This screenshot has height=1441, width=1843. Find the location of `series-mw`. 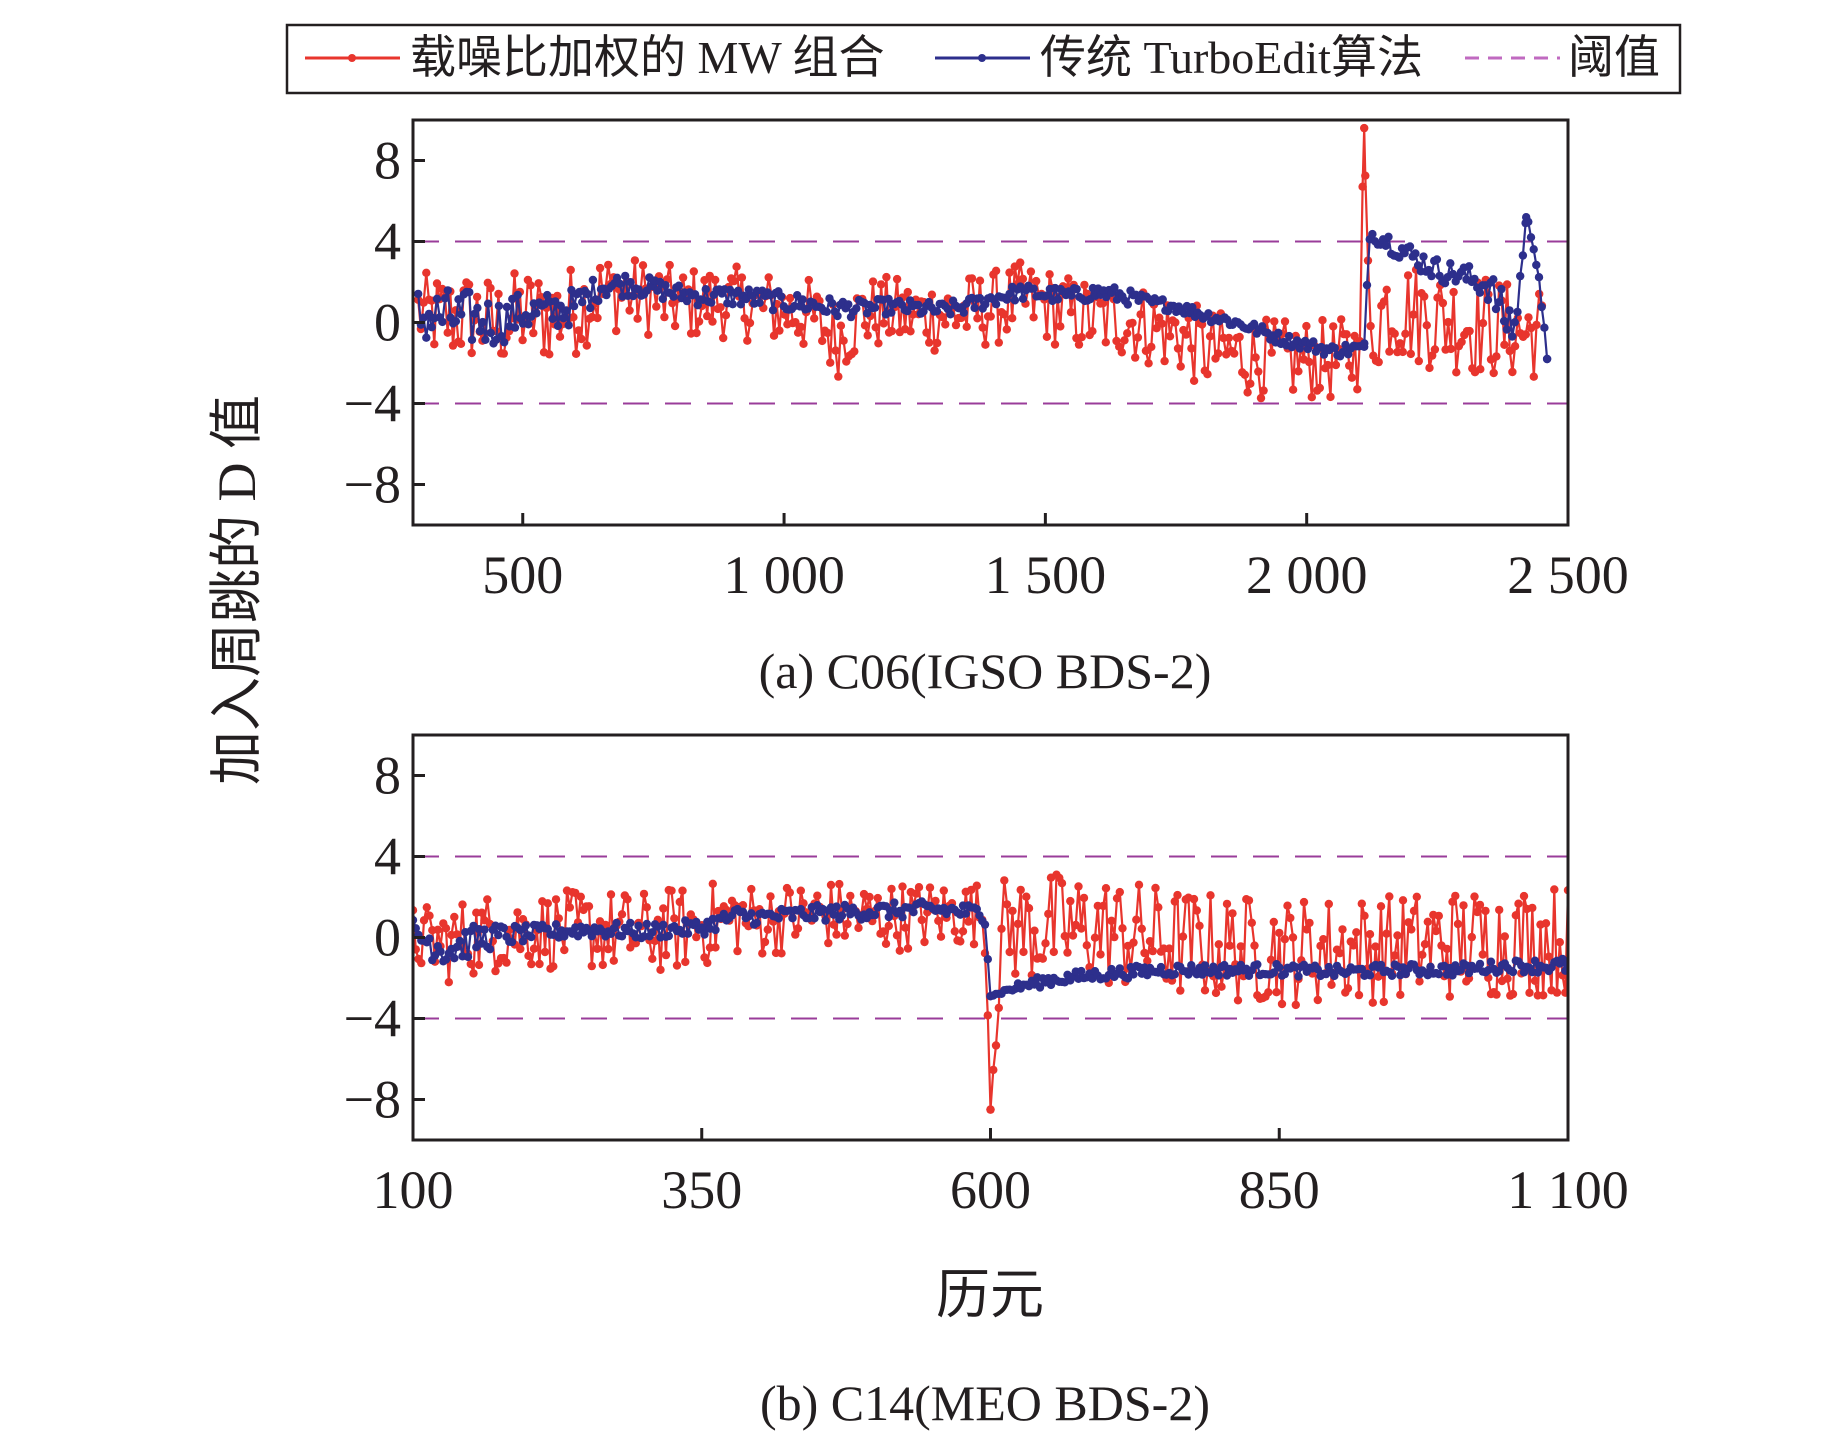

series-mw is located at coordinates (980, 263).